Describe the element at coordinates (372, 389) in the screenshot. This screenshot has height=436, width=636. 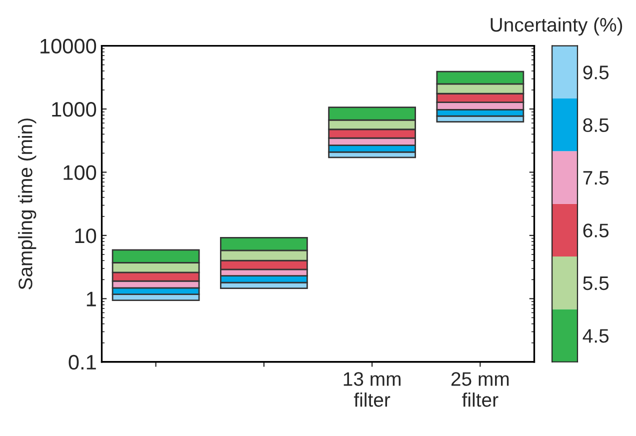
I see `x-tick-label: 13 mm filter` at that location.